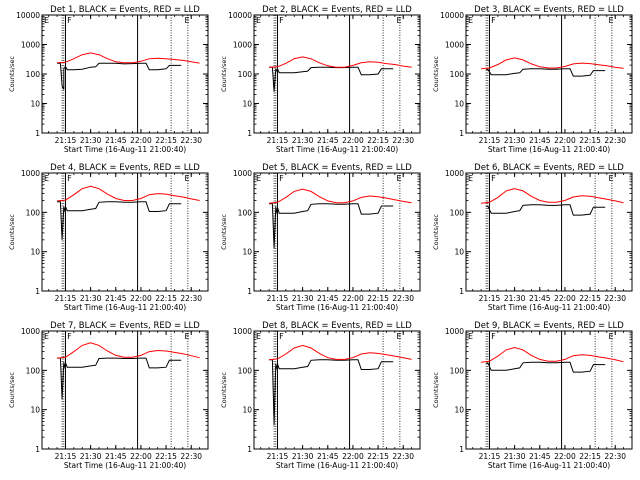 The width and height of the screenshot is (640, 480). Describe the element at coordinates (337, 326) in the screenshot. I see `panel-title: Det 8, BLACK = Events, RED = LLD` at that location.